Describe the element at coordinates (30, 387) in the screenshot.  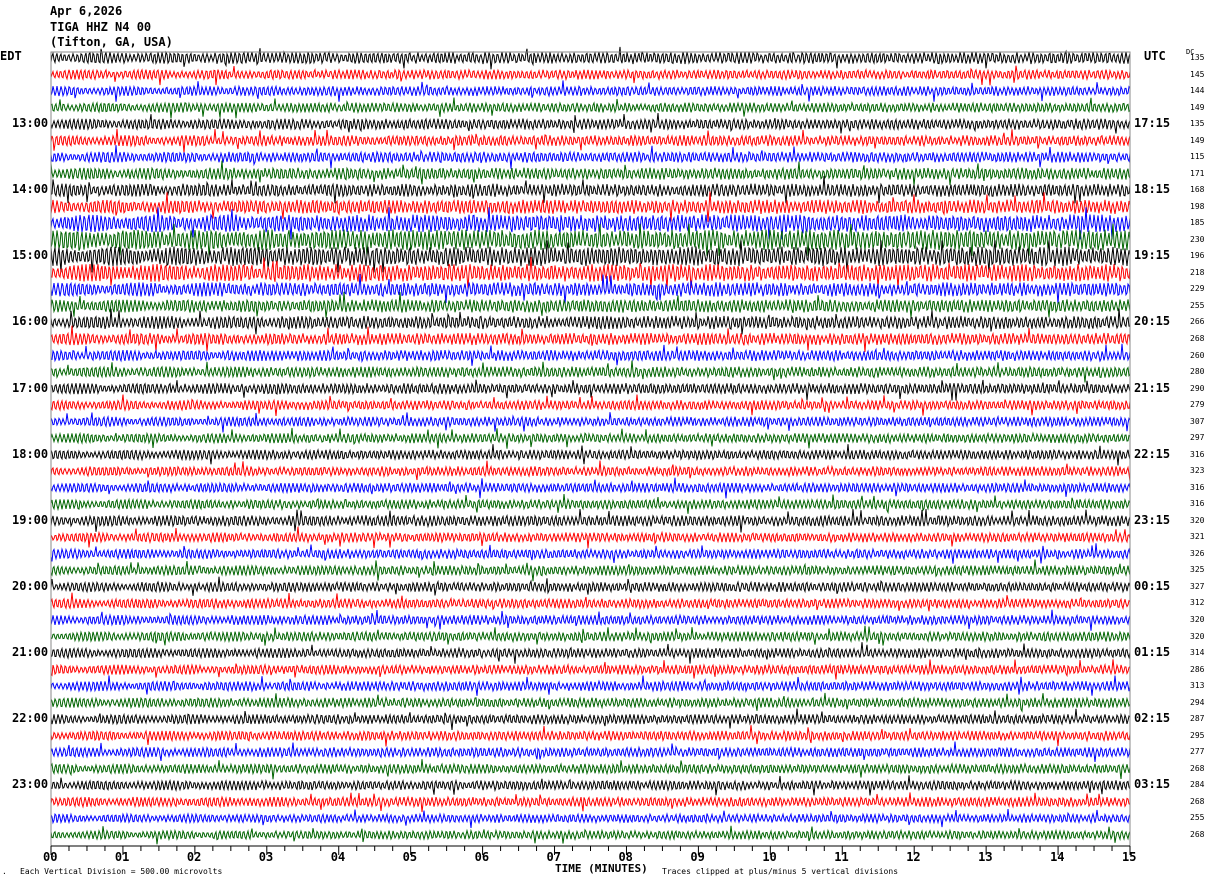
I see `left-time-label: 17:00` at that location.